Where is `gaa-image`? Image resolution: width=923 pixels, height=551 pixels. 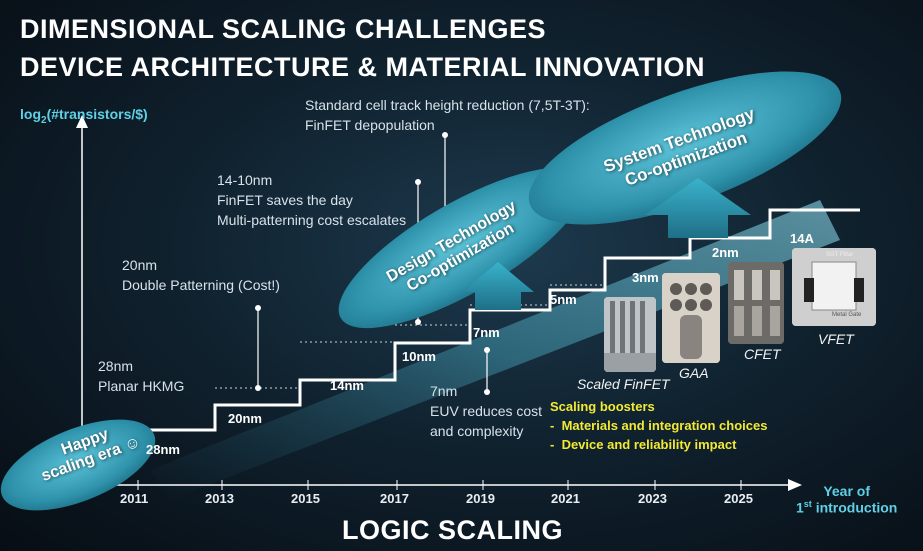 gaa-image is located at coordinates (691, 318).